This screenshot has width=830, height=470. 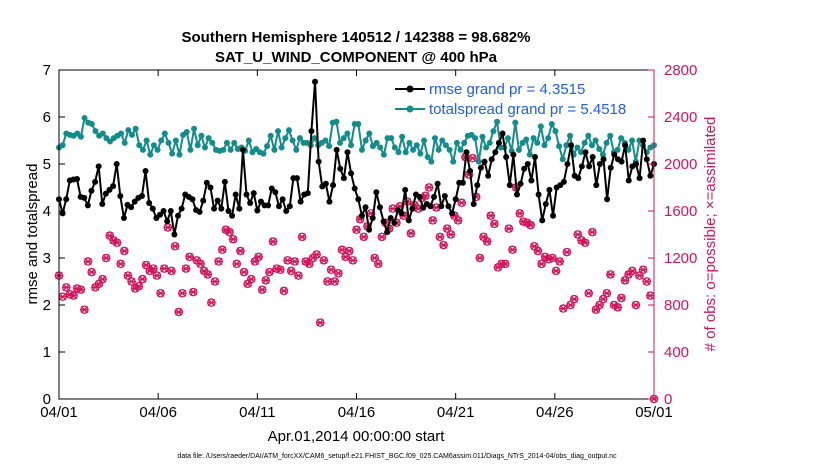 I want to click on y2-tick-label: 0, so click(x=668, y=399).